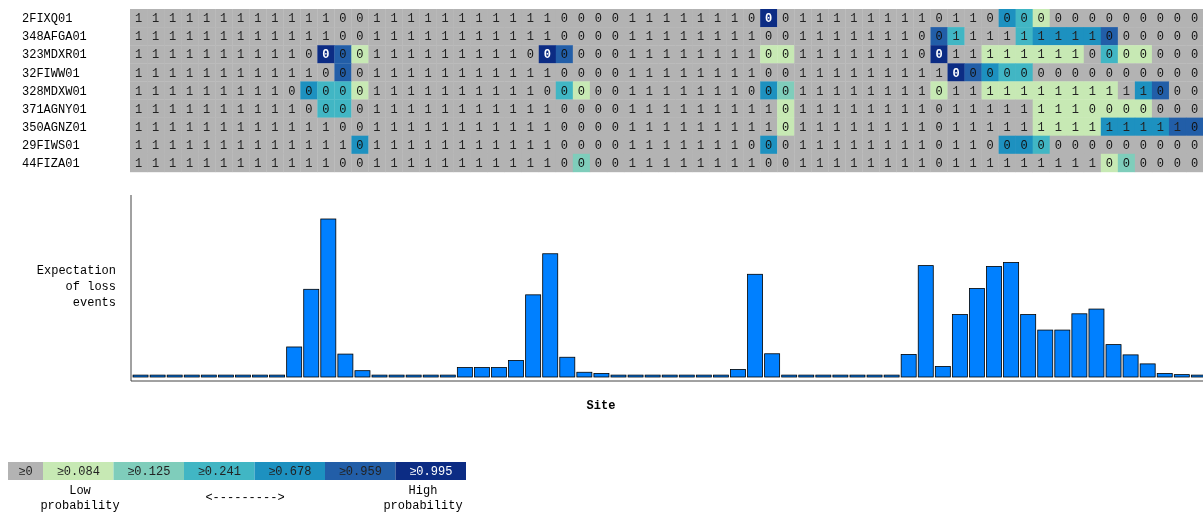  What do you see at coordinates (54, 91) in the screenshot?
I see `y-tick-label: 328MDXW01` at bounding box center [54, 91].